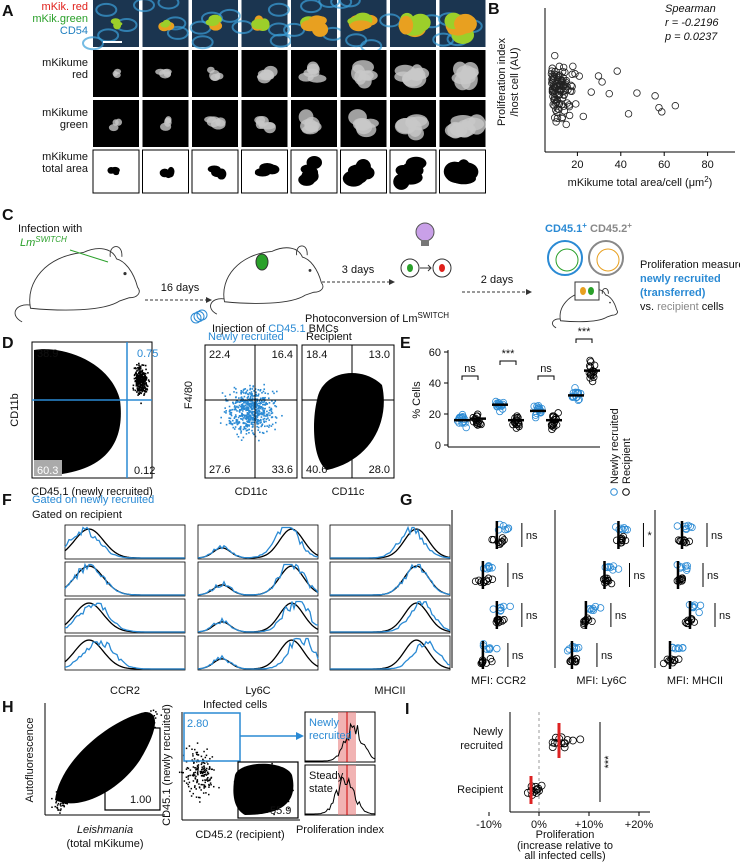 The height and width of the screenshot is (863, 740). I want to click on label: Photoconversion of LmSWITCH, so click(377, 318).